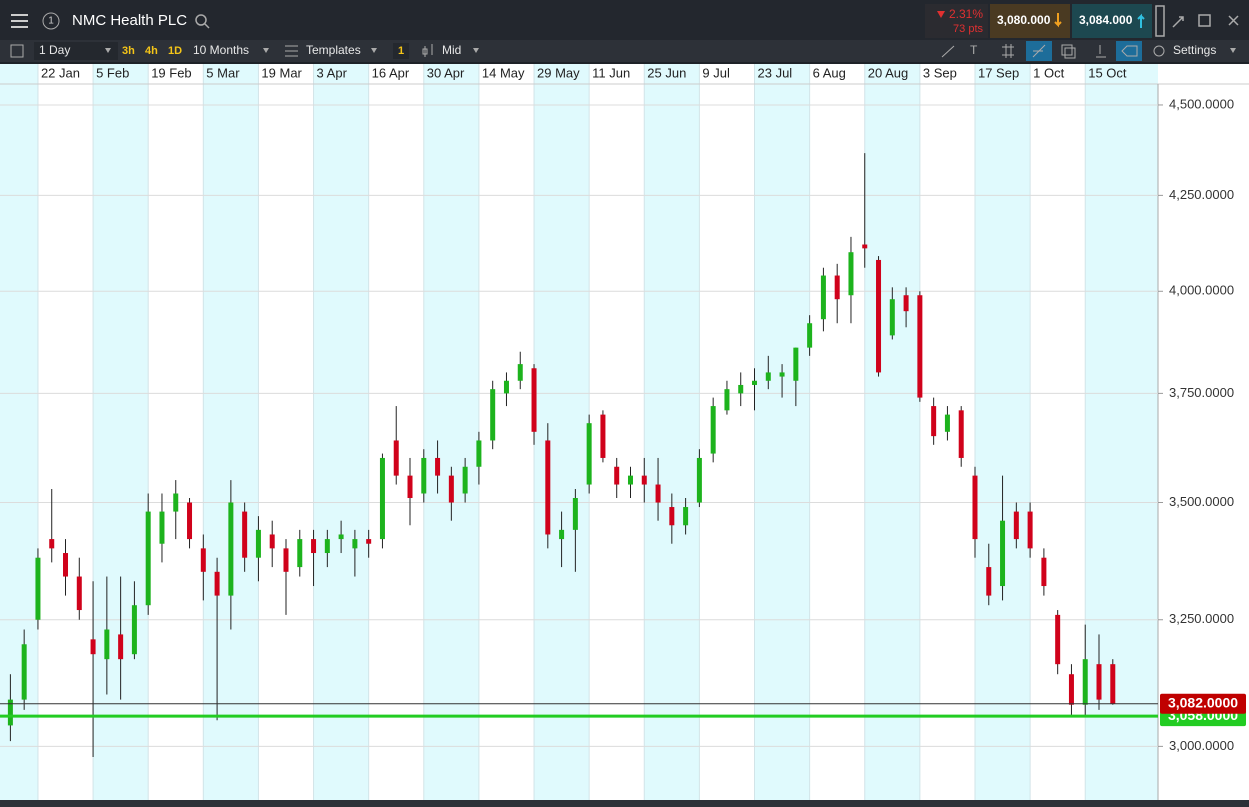  What do you see at coordinates (666, 72) in the screenshot?
I see `x-tick-label: 25 Jun` at bounding box center [666, 72].